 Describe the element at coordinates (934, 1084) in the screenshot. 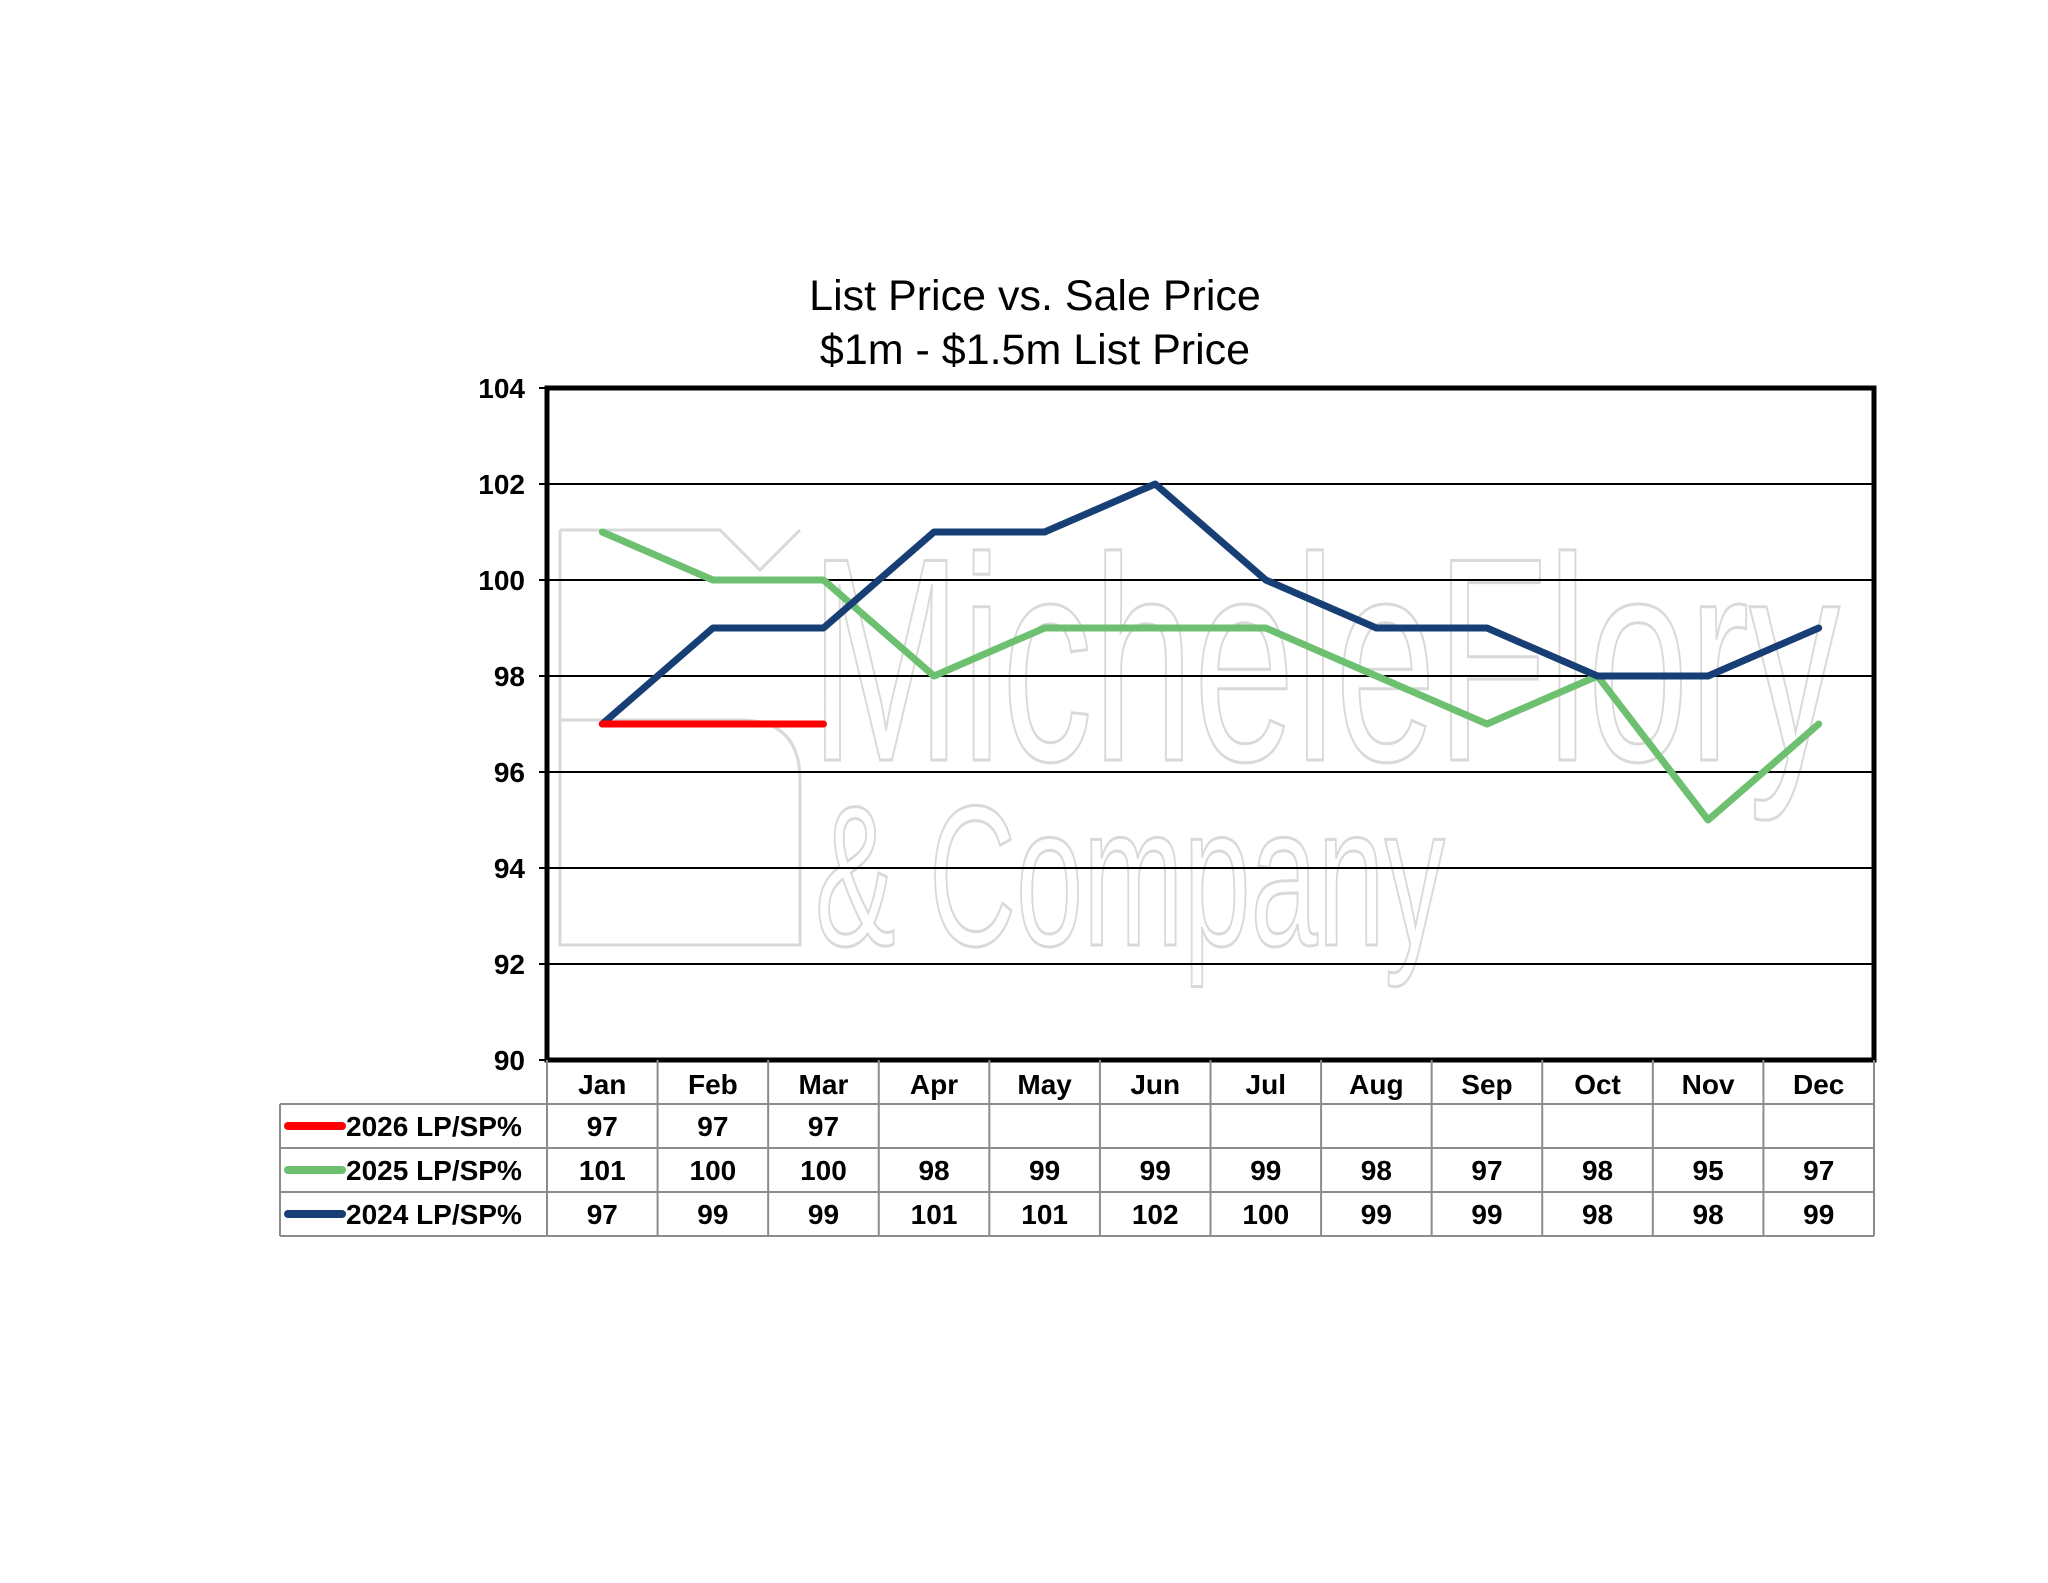

I see `x-tick-label: Apr` at that location.